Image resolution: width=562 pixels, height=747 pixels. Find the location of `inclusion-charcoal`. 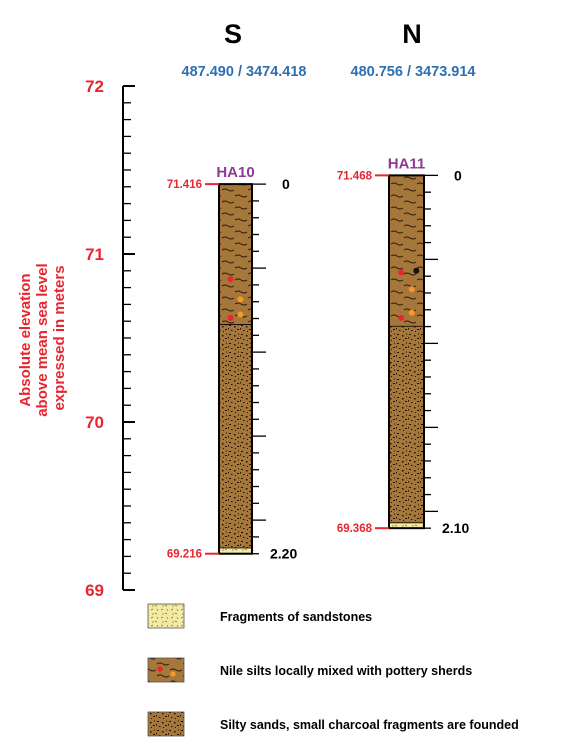

inclusion-charcoal is located at coordinates (416, 270).